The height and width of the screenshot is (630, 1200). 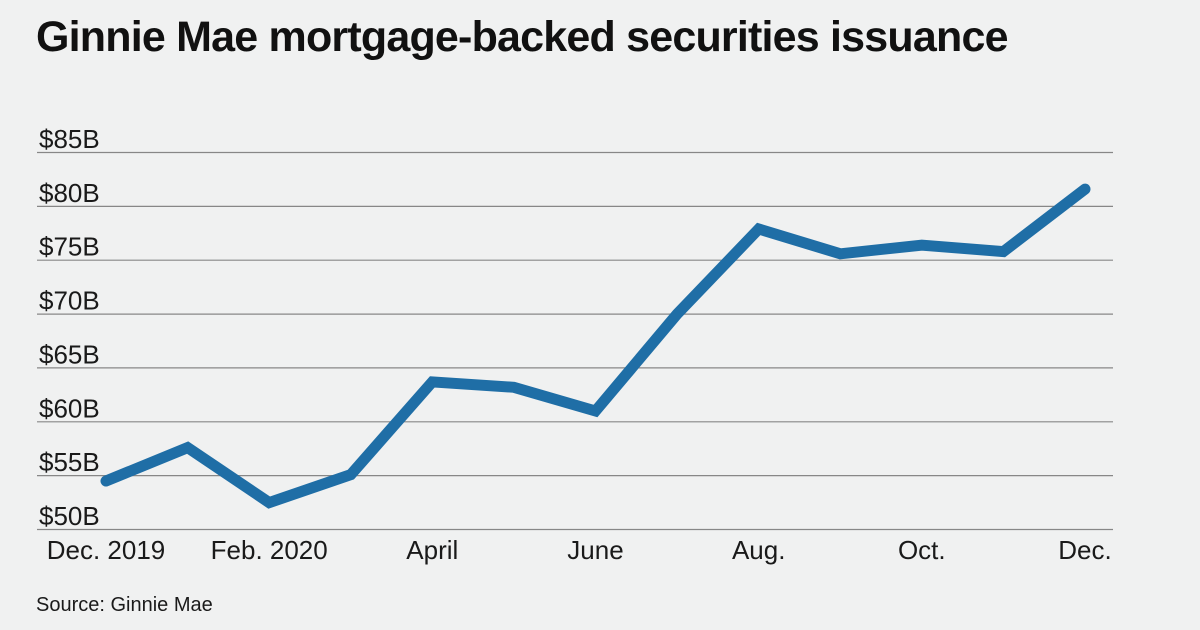 What do you see at coordinates (269, 550) in the screenshot?
I see `x-axis-tick-label: Feb. 2020` at bounding box center [269, 550].